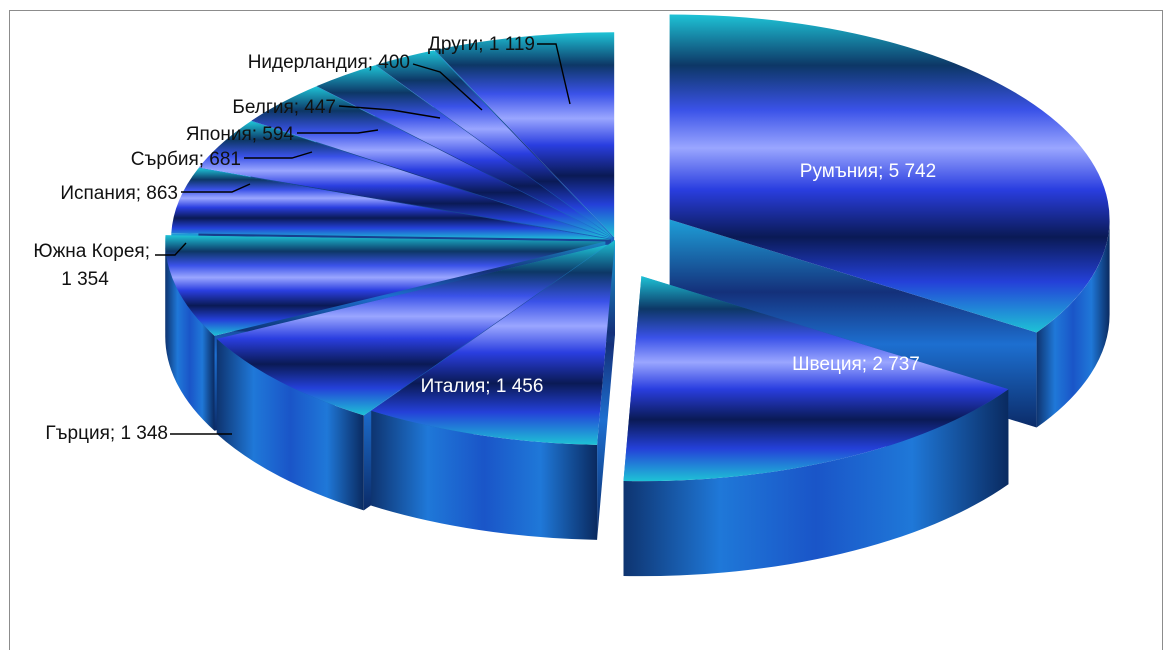 This screenshot has width=1172, height=650. I want to click on slice-top-Япония, so click(431, 162).